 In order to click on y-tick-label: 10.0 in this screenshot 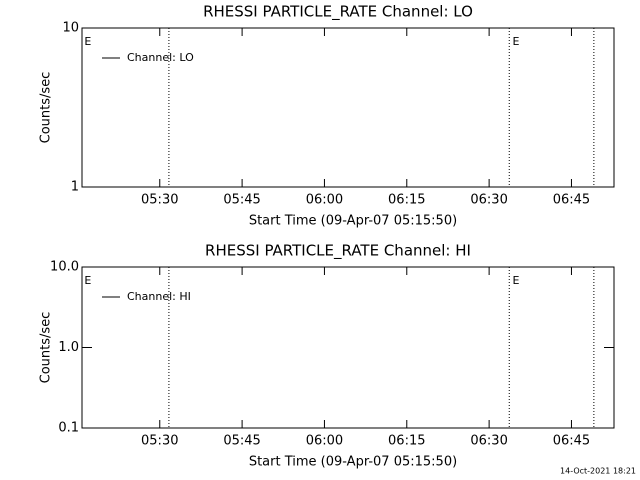, I will do `click(64, 267)`.